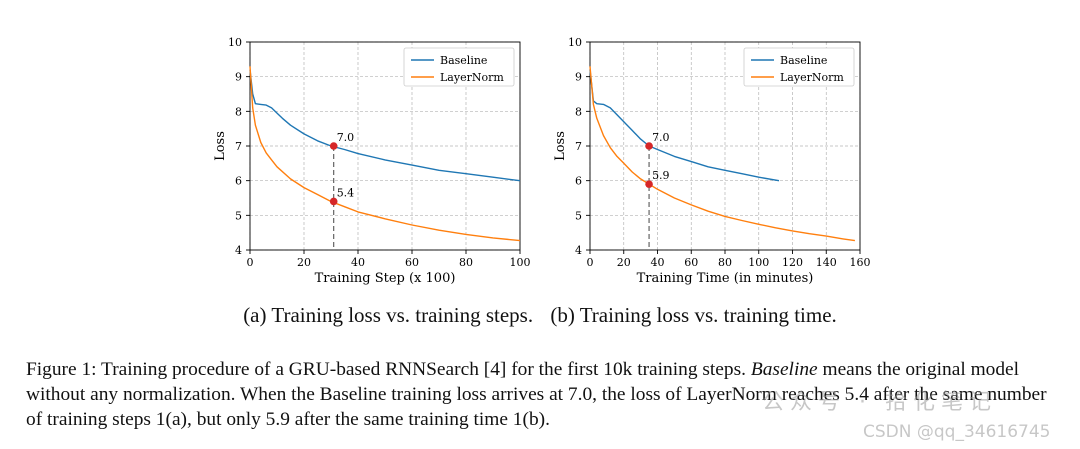 This screenshot has height=449, width=1080. What do you see at coordinates (957, 432) in the screenshot?
I see `watermark-line-2: CSDN @qq_34616745` at bounding box center [957, 432].